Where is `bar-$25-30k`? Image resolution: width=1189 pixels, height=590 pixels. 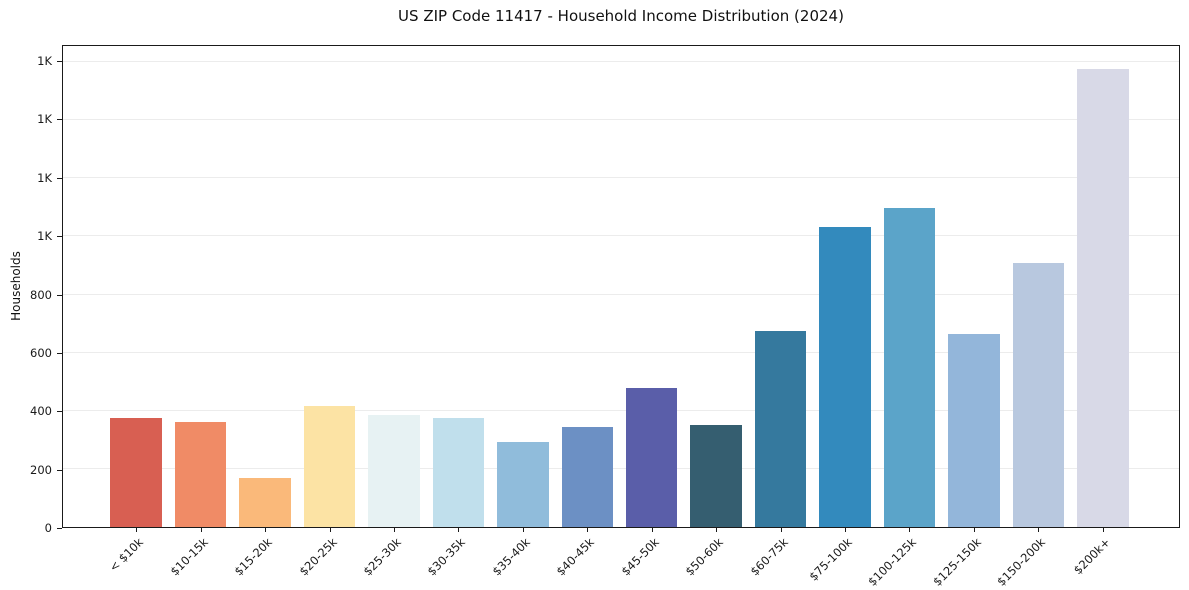
bar-$25-30k is located at coordinates (394, 470).